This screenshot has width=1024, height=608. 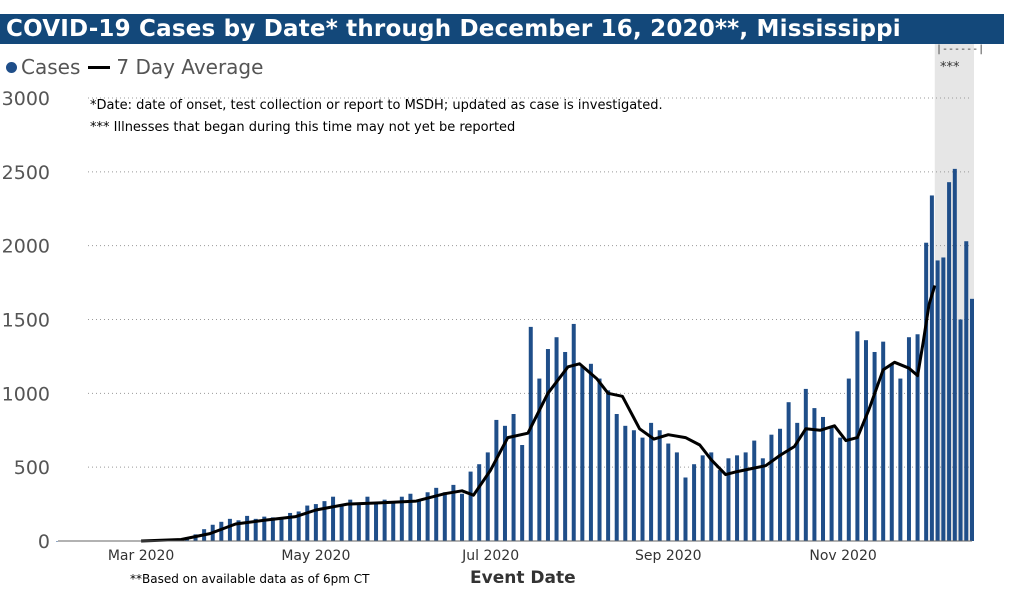 I want to click on recent-period-stars: ***, so click(x=950, y=67).